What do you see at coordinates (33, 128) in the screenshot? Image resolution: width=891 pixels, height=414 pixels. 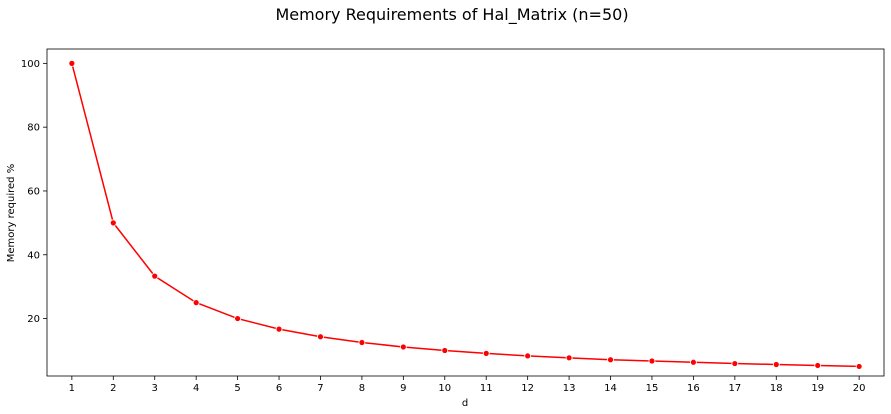 I see `y-tick-label: 80` at bounding box center [33, 128].